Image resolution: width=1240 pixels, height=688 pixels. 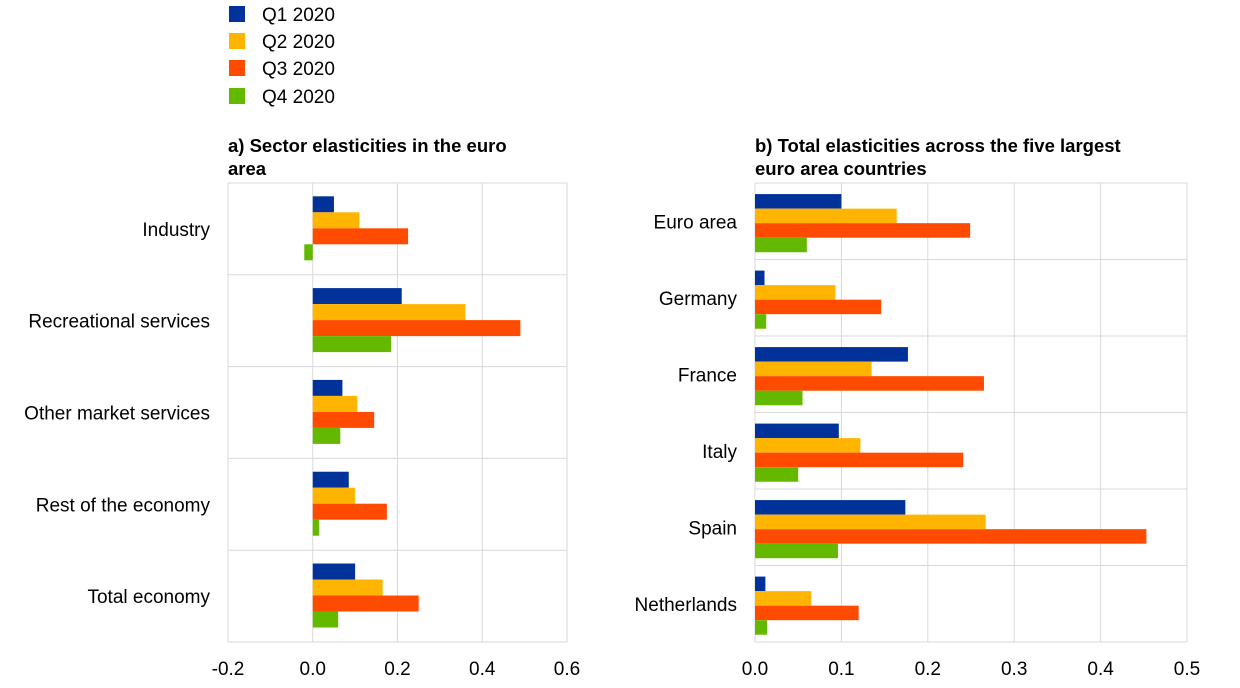 I want to click on x-tick-label: 0.1, so click(x=841, y=669).